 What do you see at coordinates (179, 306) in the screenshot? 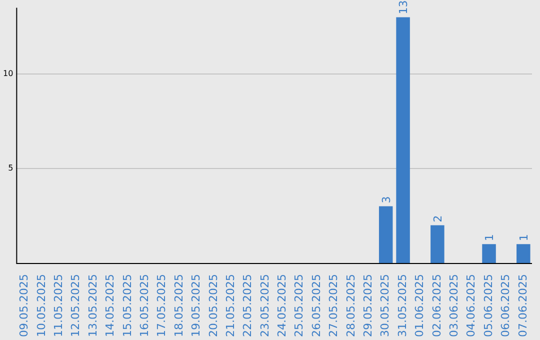
I see `x-tick-label: 18.05.2025` at bounding box center [179, 306].